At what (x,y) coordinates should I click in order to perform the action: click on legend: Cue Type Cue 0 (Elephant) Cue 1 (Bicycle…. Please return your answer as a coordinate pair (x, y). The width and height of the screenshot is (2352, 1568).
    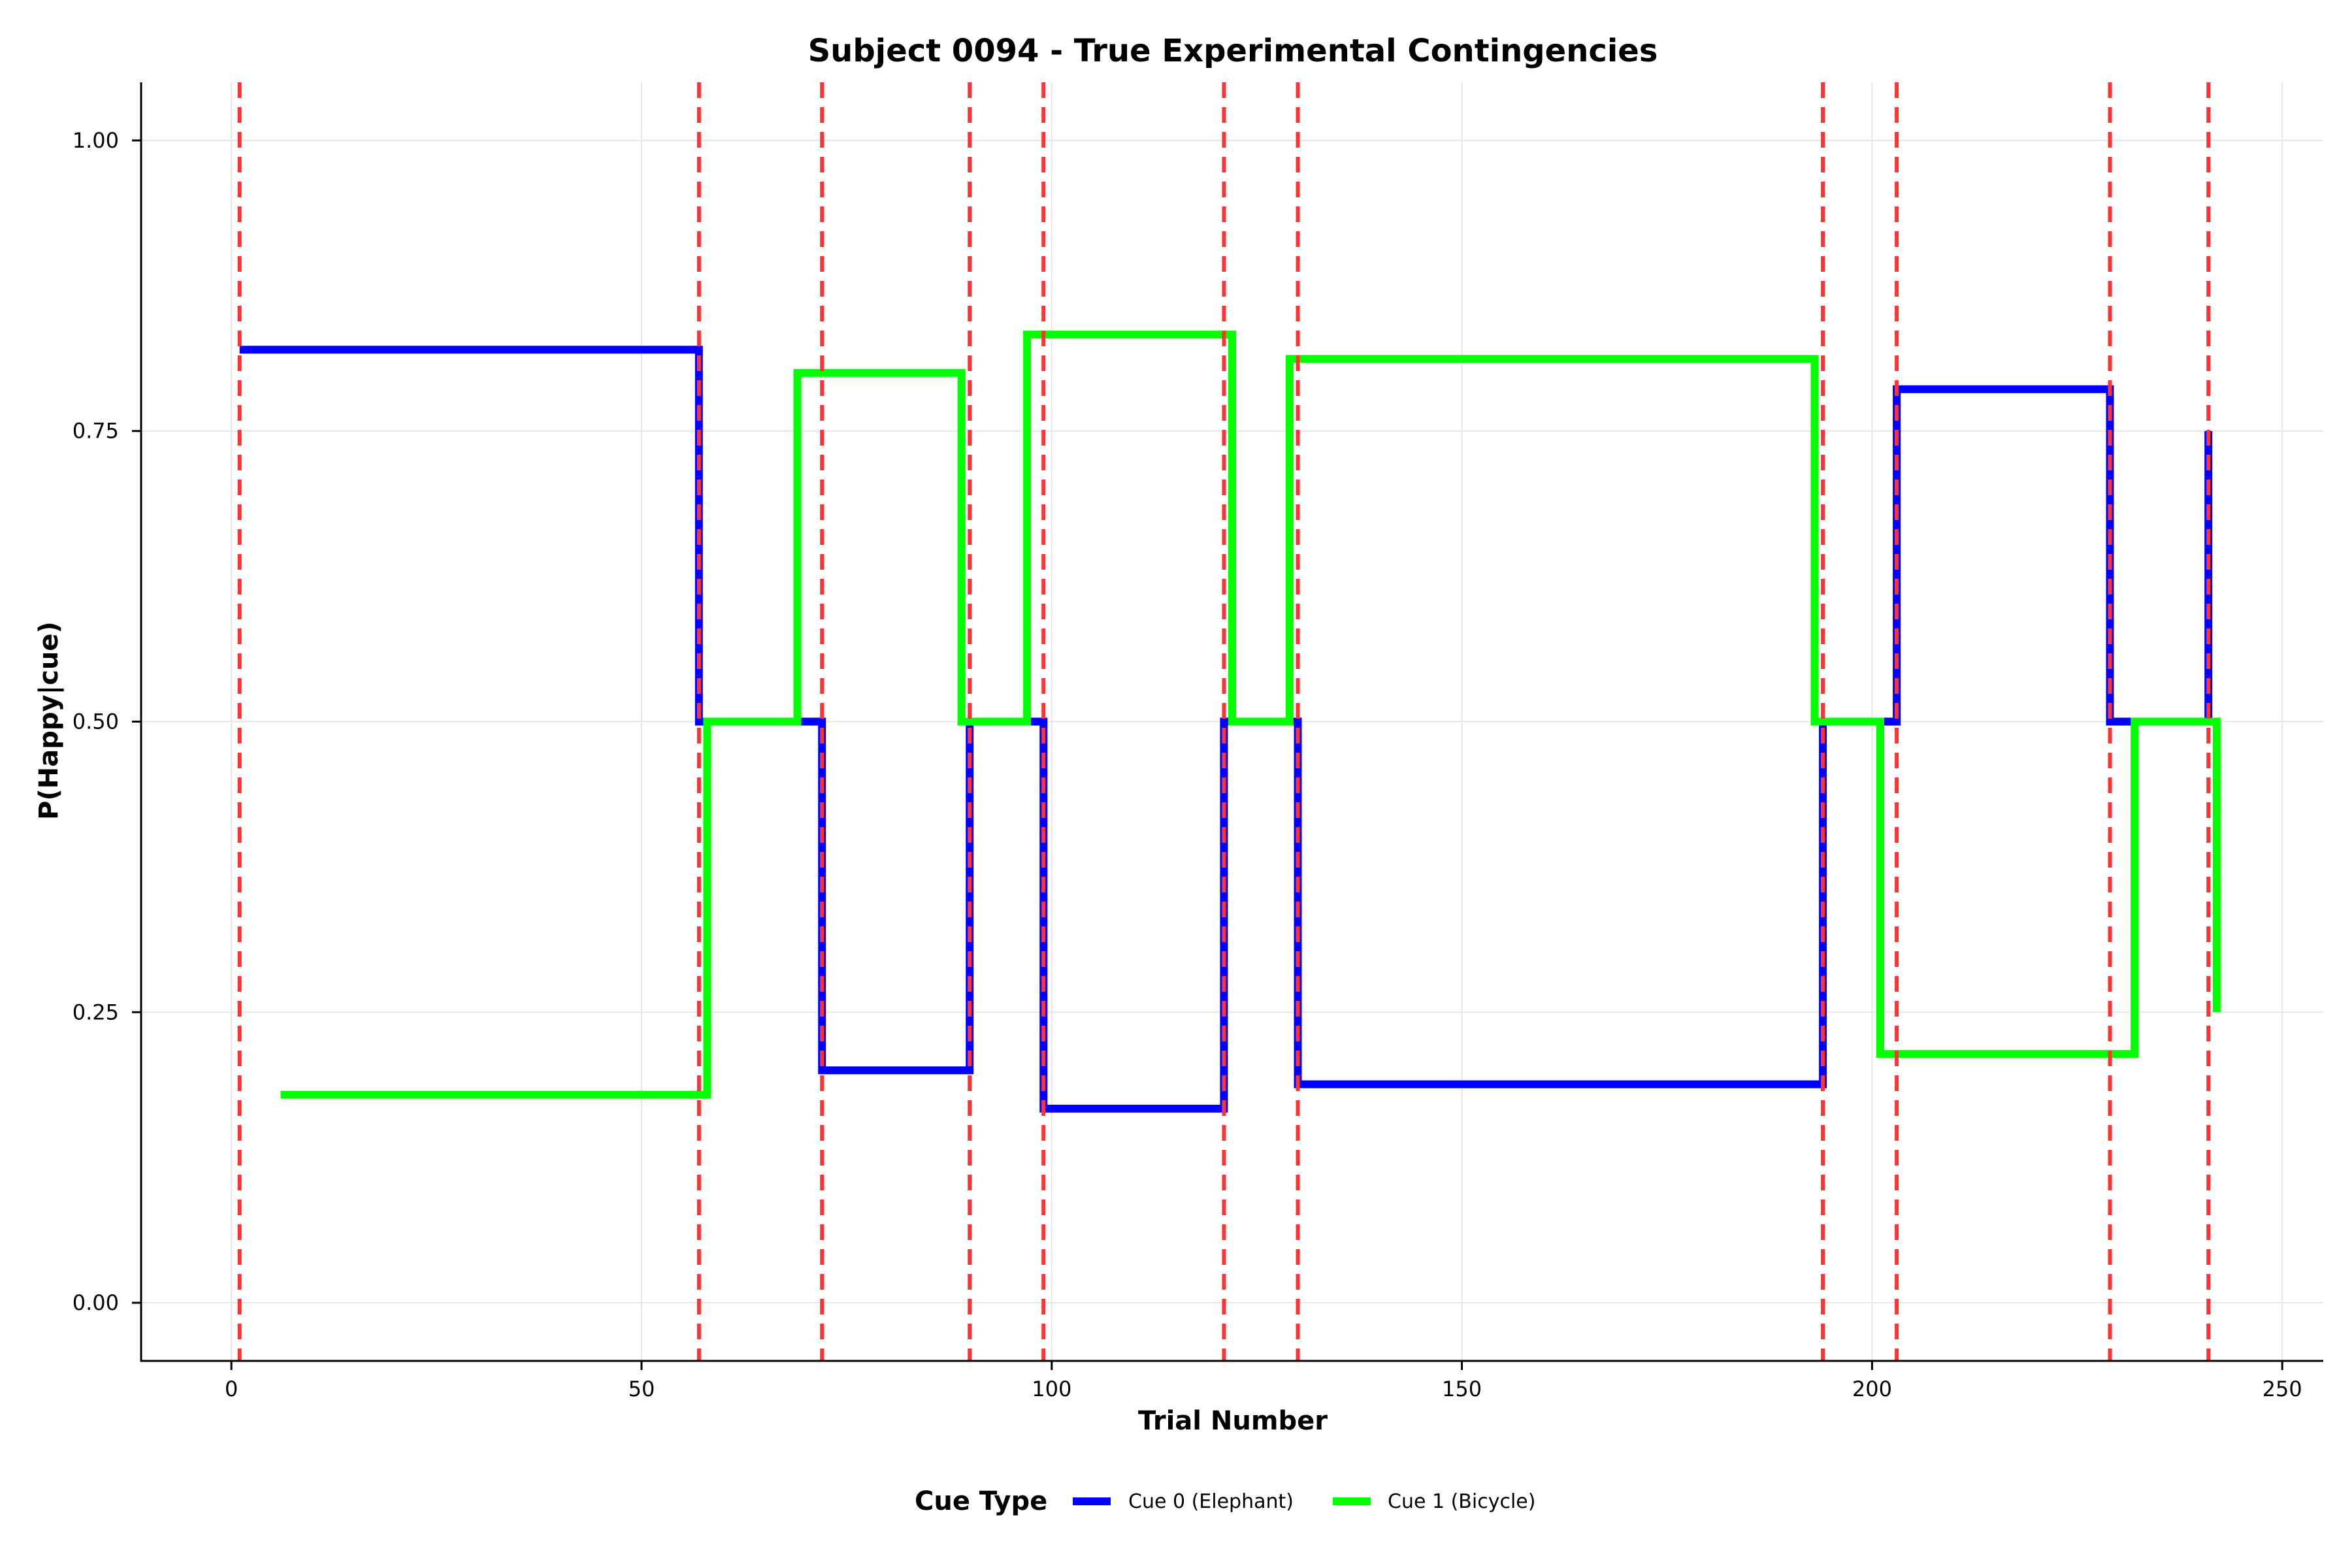
    Looking at the image, I should click on (1225, 1501).